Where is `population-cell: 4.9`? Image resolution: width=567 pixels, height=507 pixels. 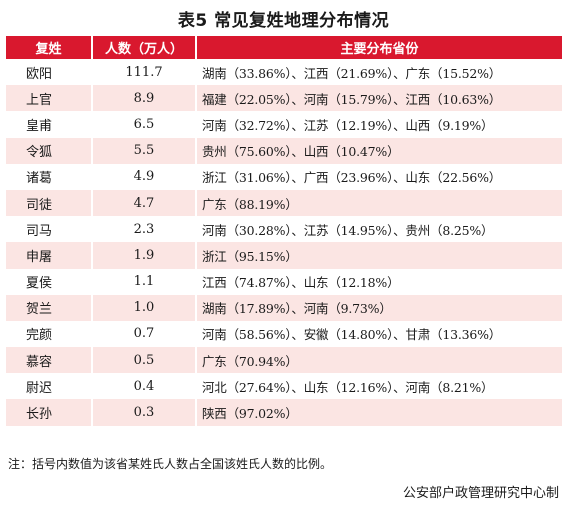
population-cell: 4.9 is located at coordinates (143, 176).